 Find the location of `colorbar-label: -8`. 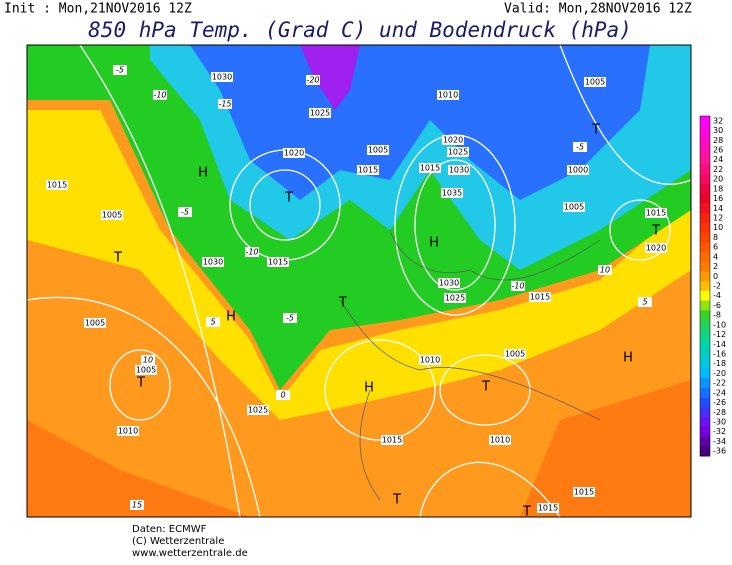

colorbar-label: -8 is located at coordinates (717, 315).